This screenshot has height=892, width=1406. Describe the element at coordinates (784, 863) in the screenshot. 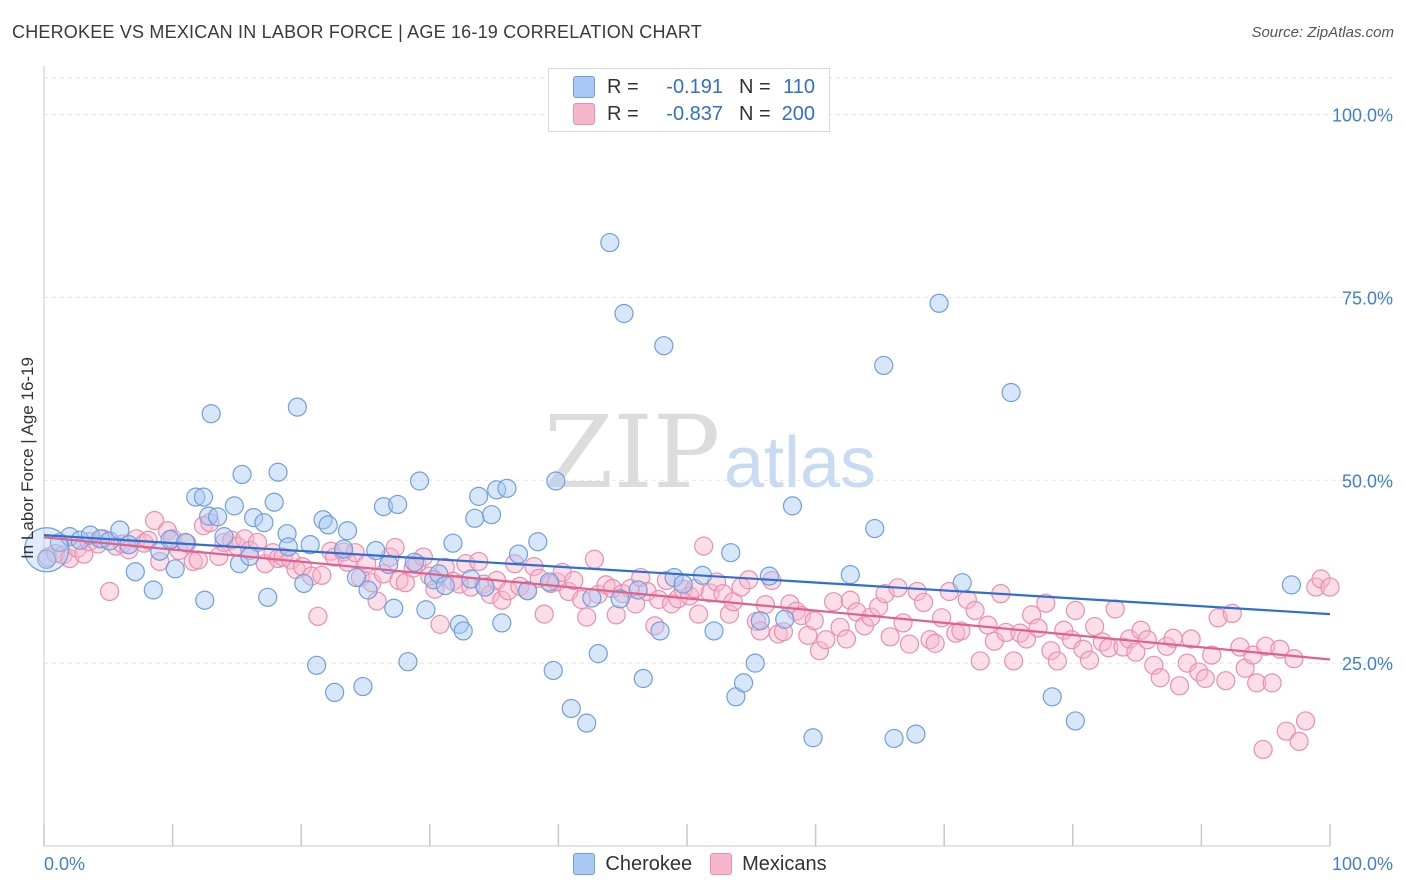

I see `legend-label-mexicans: Mexicans` at that location.